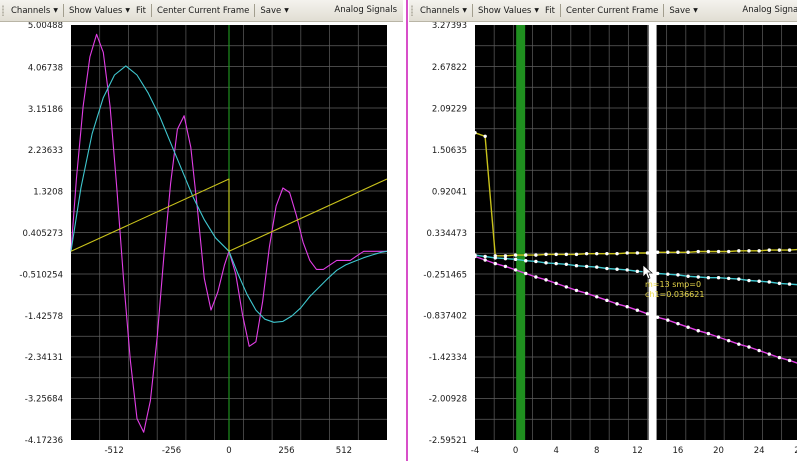 The width and height of the screenshot is (797, 461). Describe the element at coordinates (45, 151) in the screenshot. I see `y-tick-label: 2.23633` at that location.